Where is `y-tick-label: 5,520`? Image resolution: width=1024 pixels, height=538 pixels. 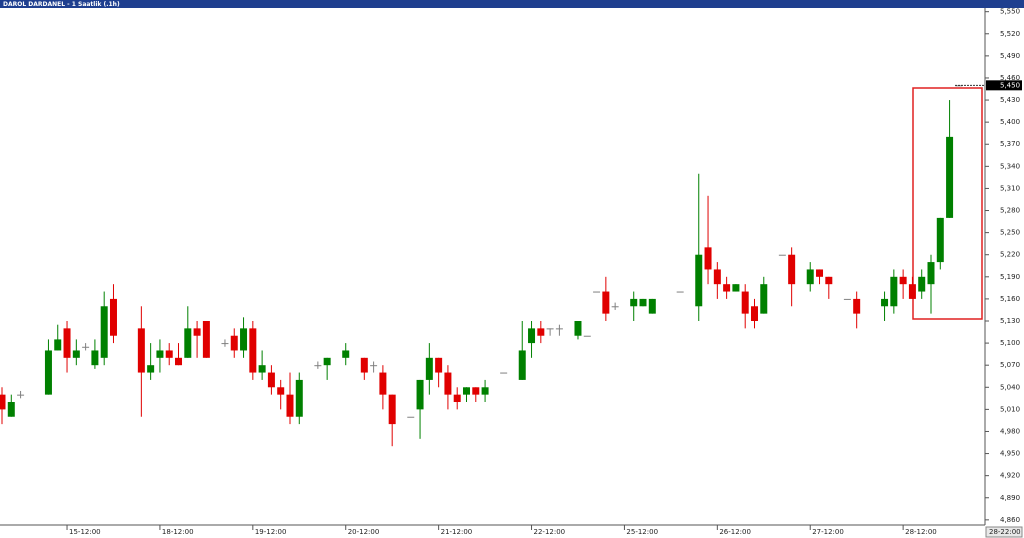 y-tick-label: 5,520 is located at coordinates (1010, 34).